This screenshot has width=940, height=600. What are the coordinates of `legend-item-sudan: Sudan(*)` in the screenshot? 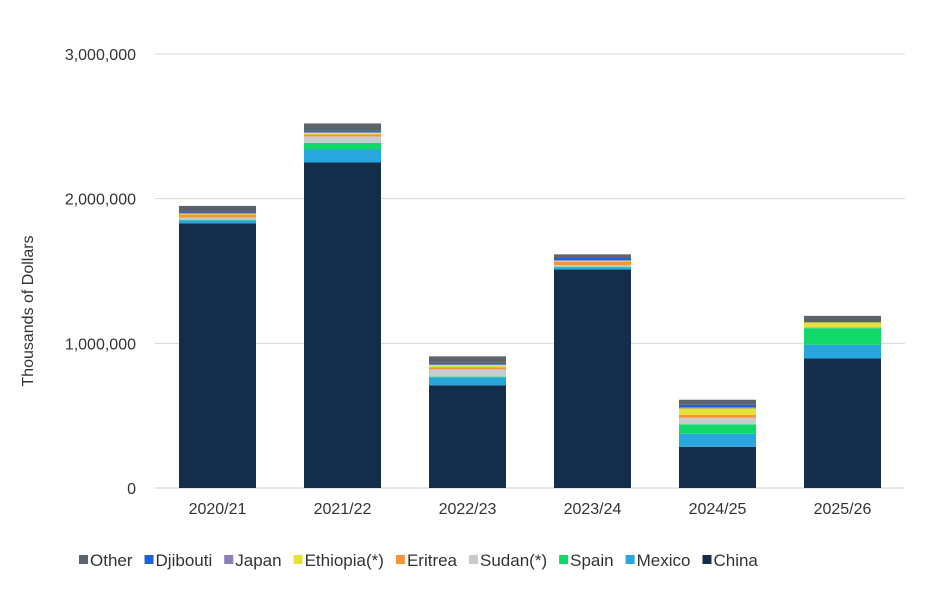 It's located at (508, 560).